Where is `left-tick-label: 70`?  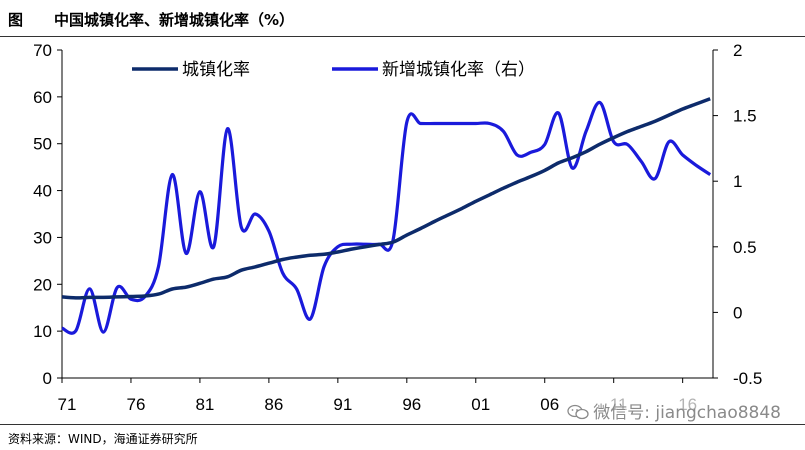 left-tick-label: 70 is located at coordinates (42, 50).